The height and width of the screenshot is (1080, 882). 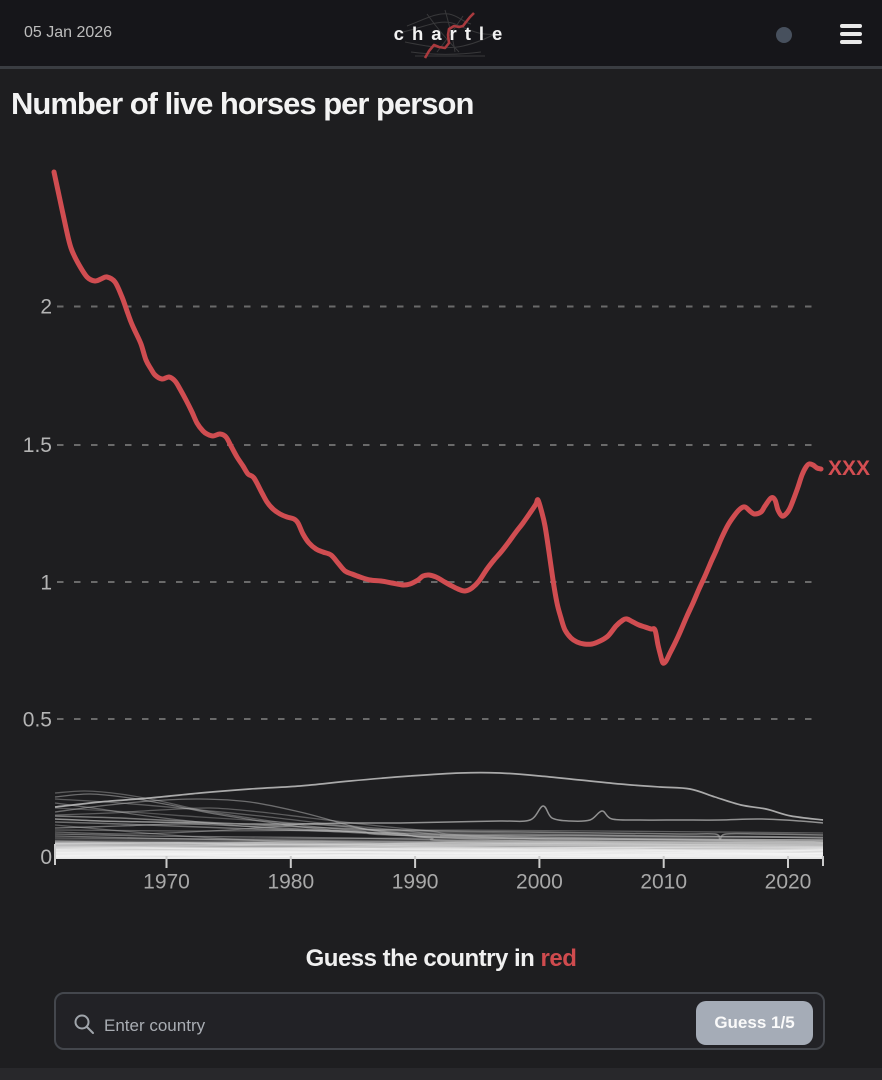 What do you see at coordinates (539, 882) in the screenshot?
I see `svg-text: 2000` at bounding box center [539, 882].